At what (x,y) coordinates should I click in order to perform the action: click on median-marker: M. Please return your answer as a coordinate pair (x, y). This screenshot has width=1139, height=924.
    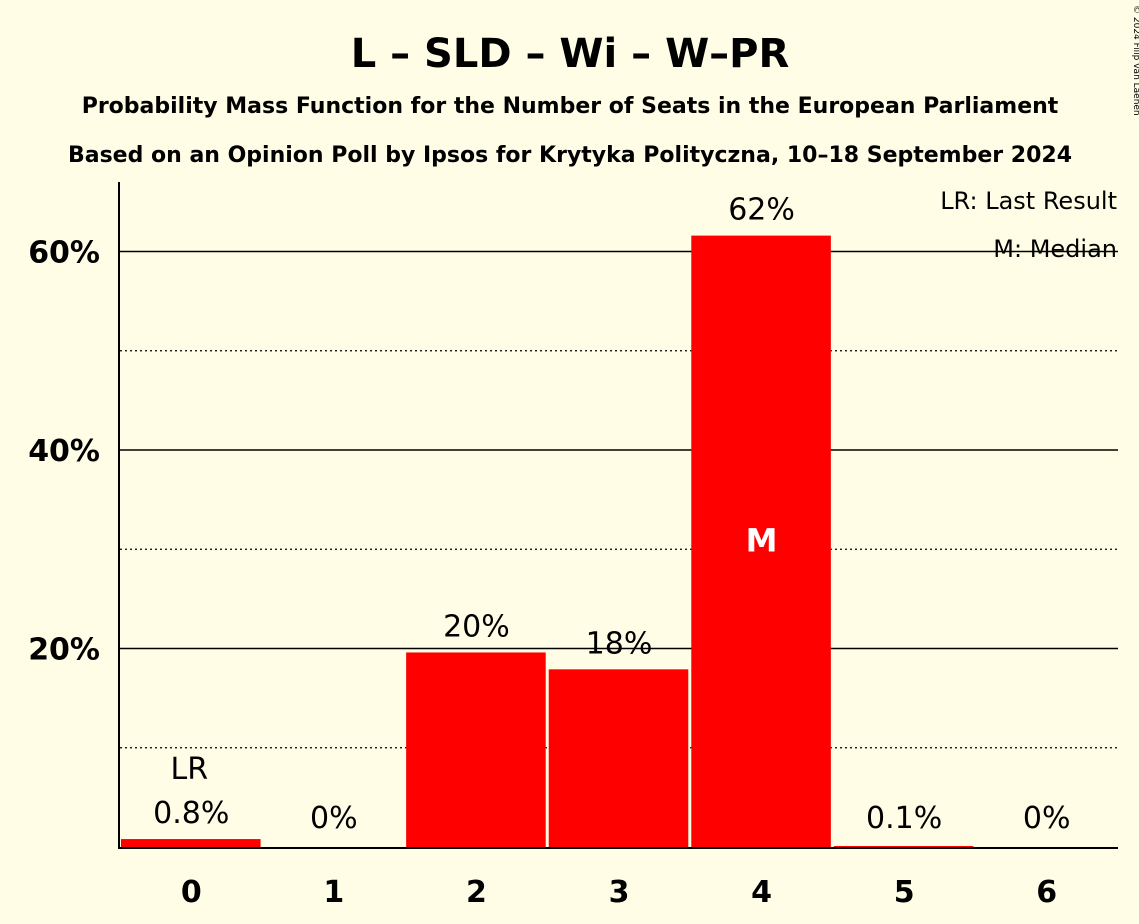
    Looking at the image, I should click on (762, 540).